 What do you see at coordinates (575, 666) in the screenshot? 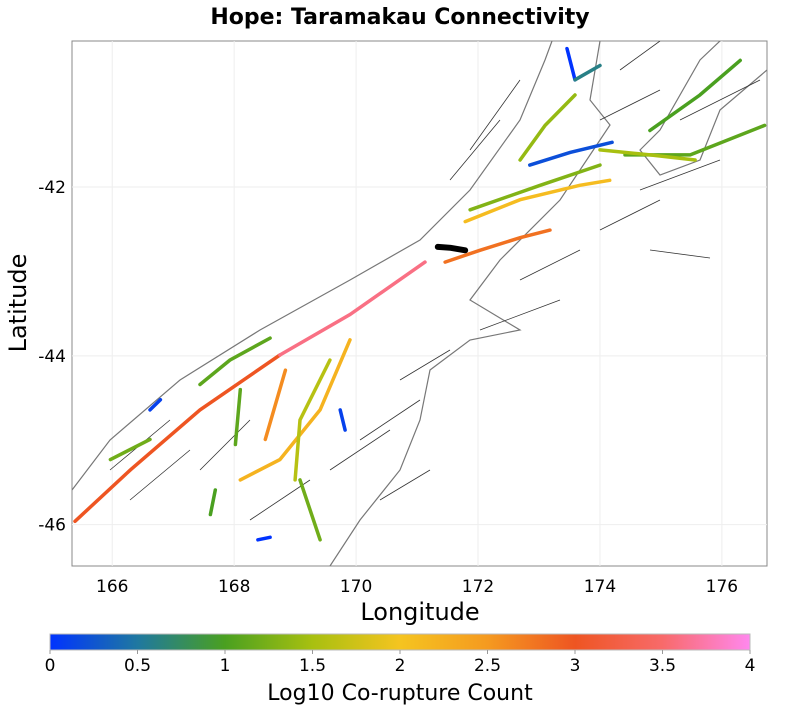
I see `colorbar-tick-label: 3` at bounding box center [575, 666].